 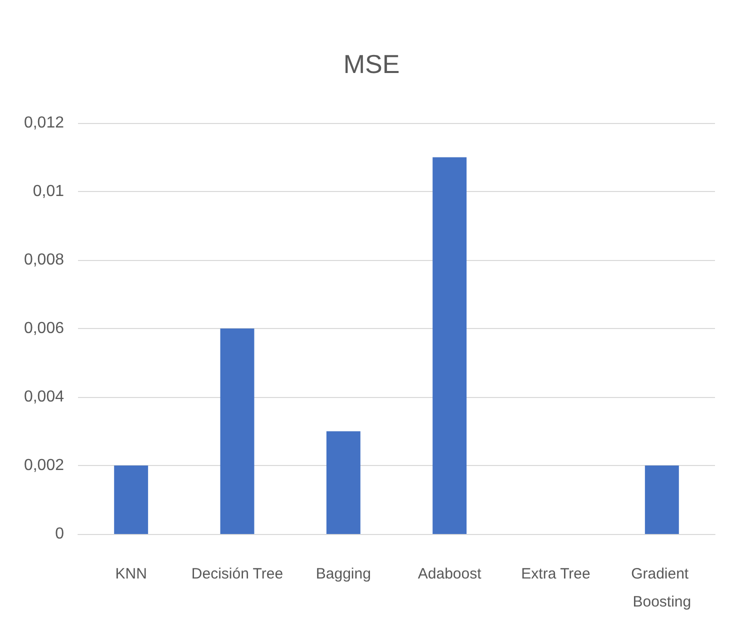 I want to click on chart-title: MSE, so click(x=371, y=64).